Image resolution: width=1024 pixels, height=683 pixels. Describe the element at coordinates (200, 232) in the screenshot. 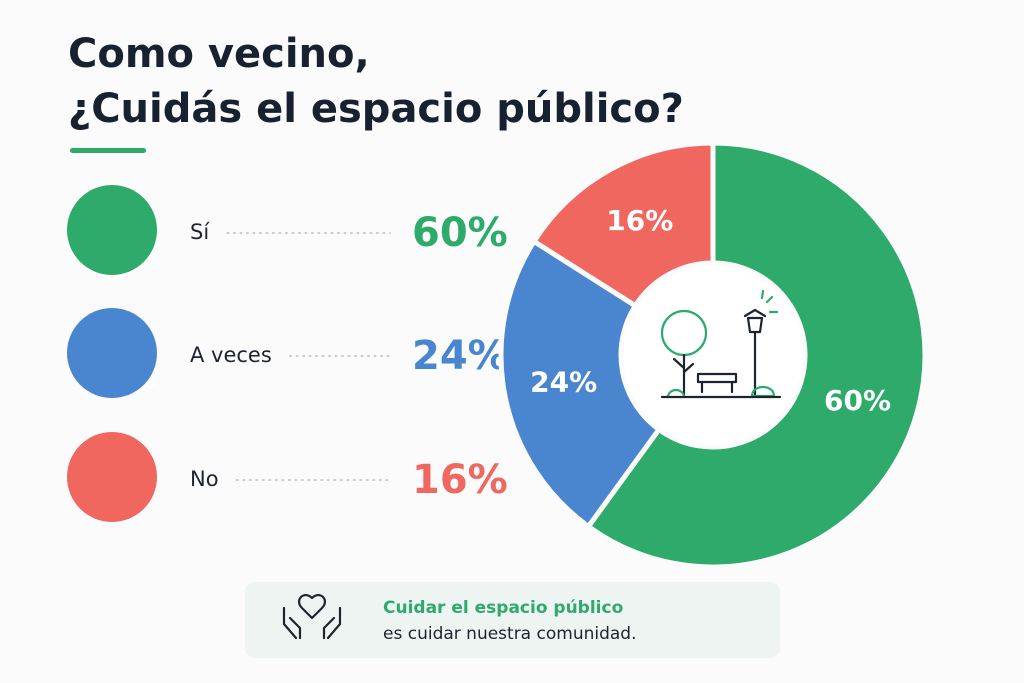

I see `legend-label: Sí` at that location.